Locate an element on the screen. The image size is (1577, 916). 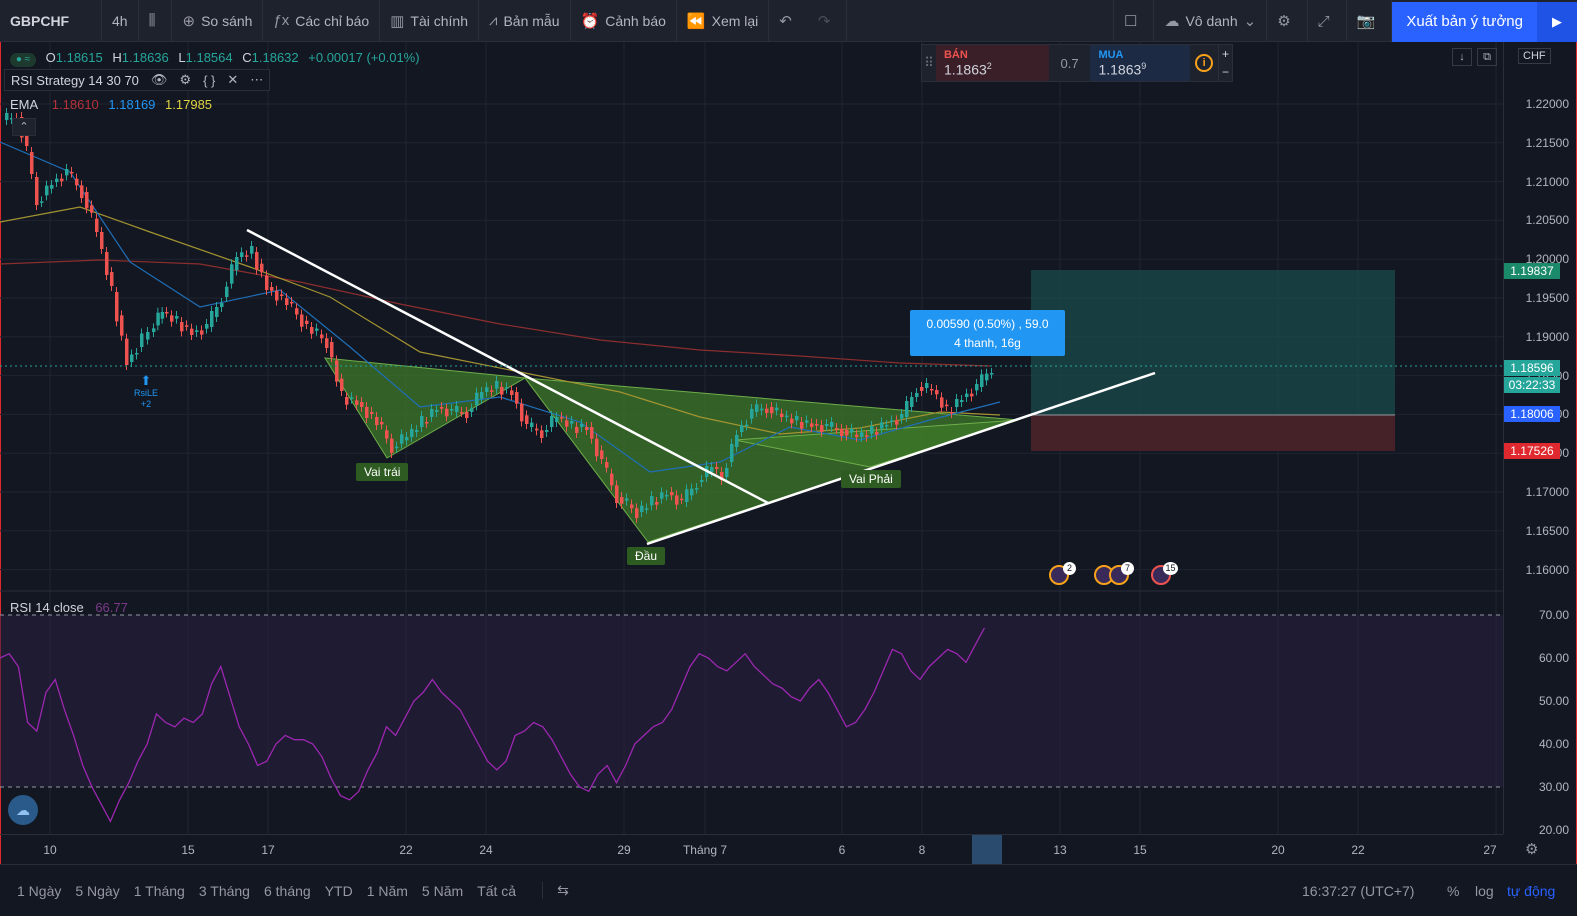
close-icon: ✕ is located at coordinates (233, 79).